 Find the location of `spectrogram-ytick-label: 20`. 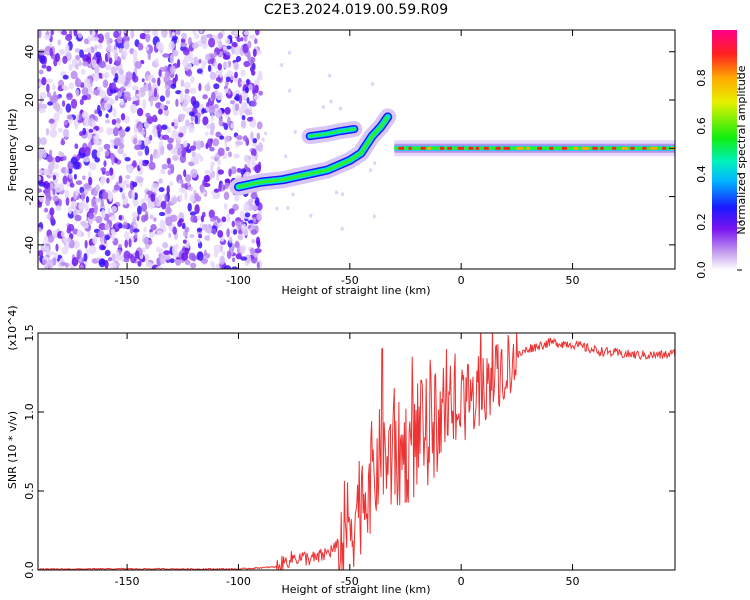

spectrogram-ytick-label: 20 is located at coordinates (29, 100).